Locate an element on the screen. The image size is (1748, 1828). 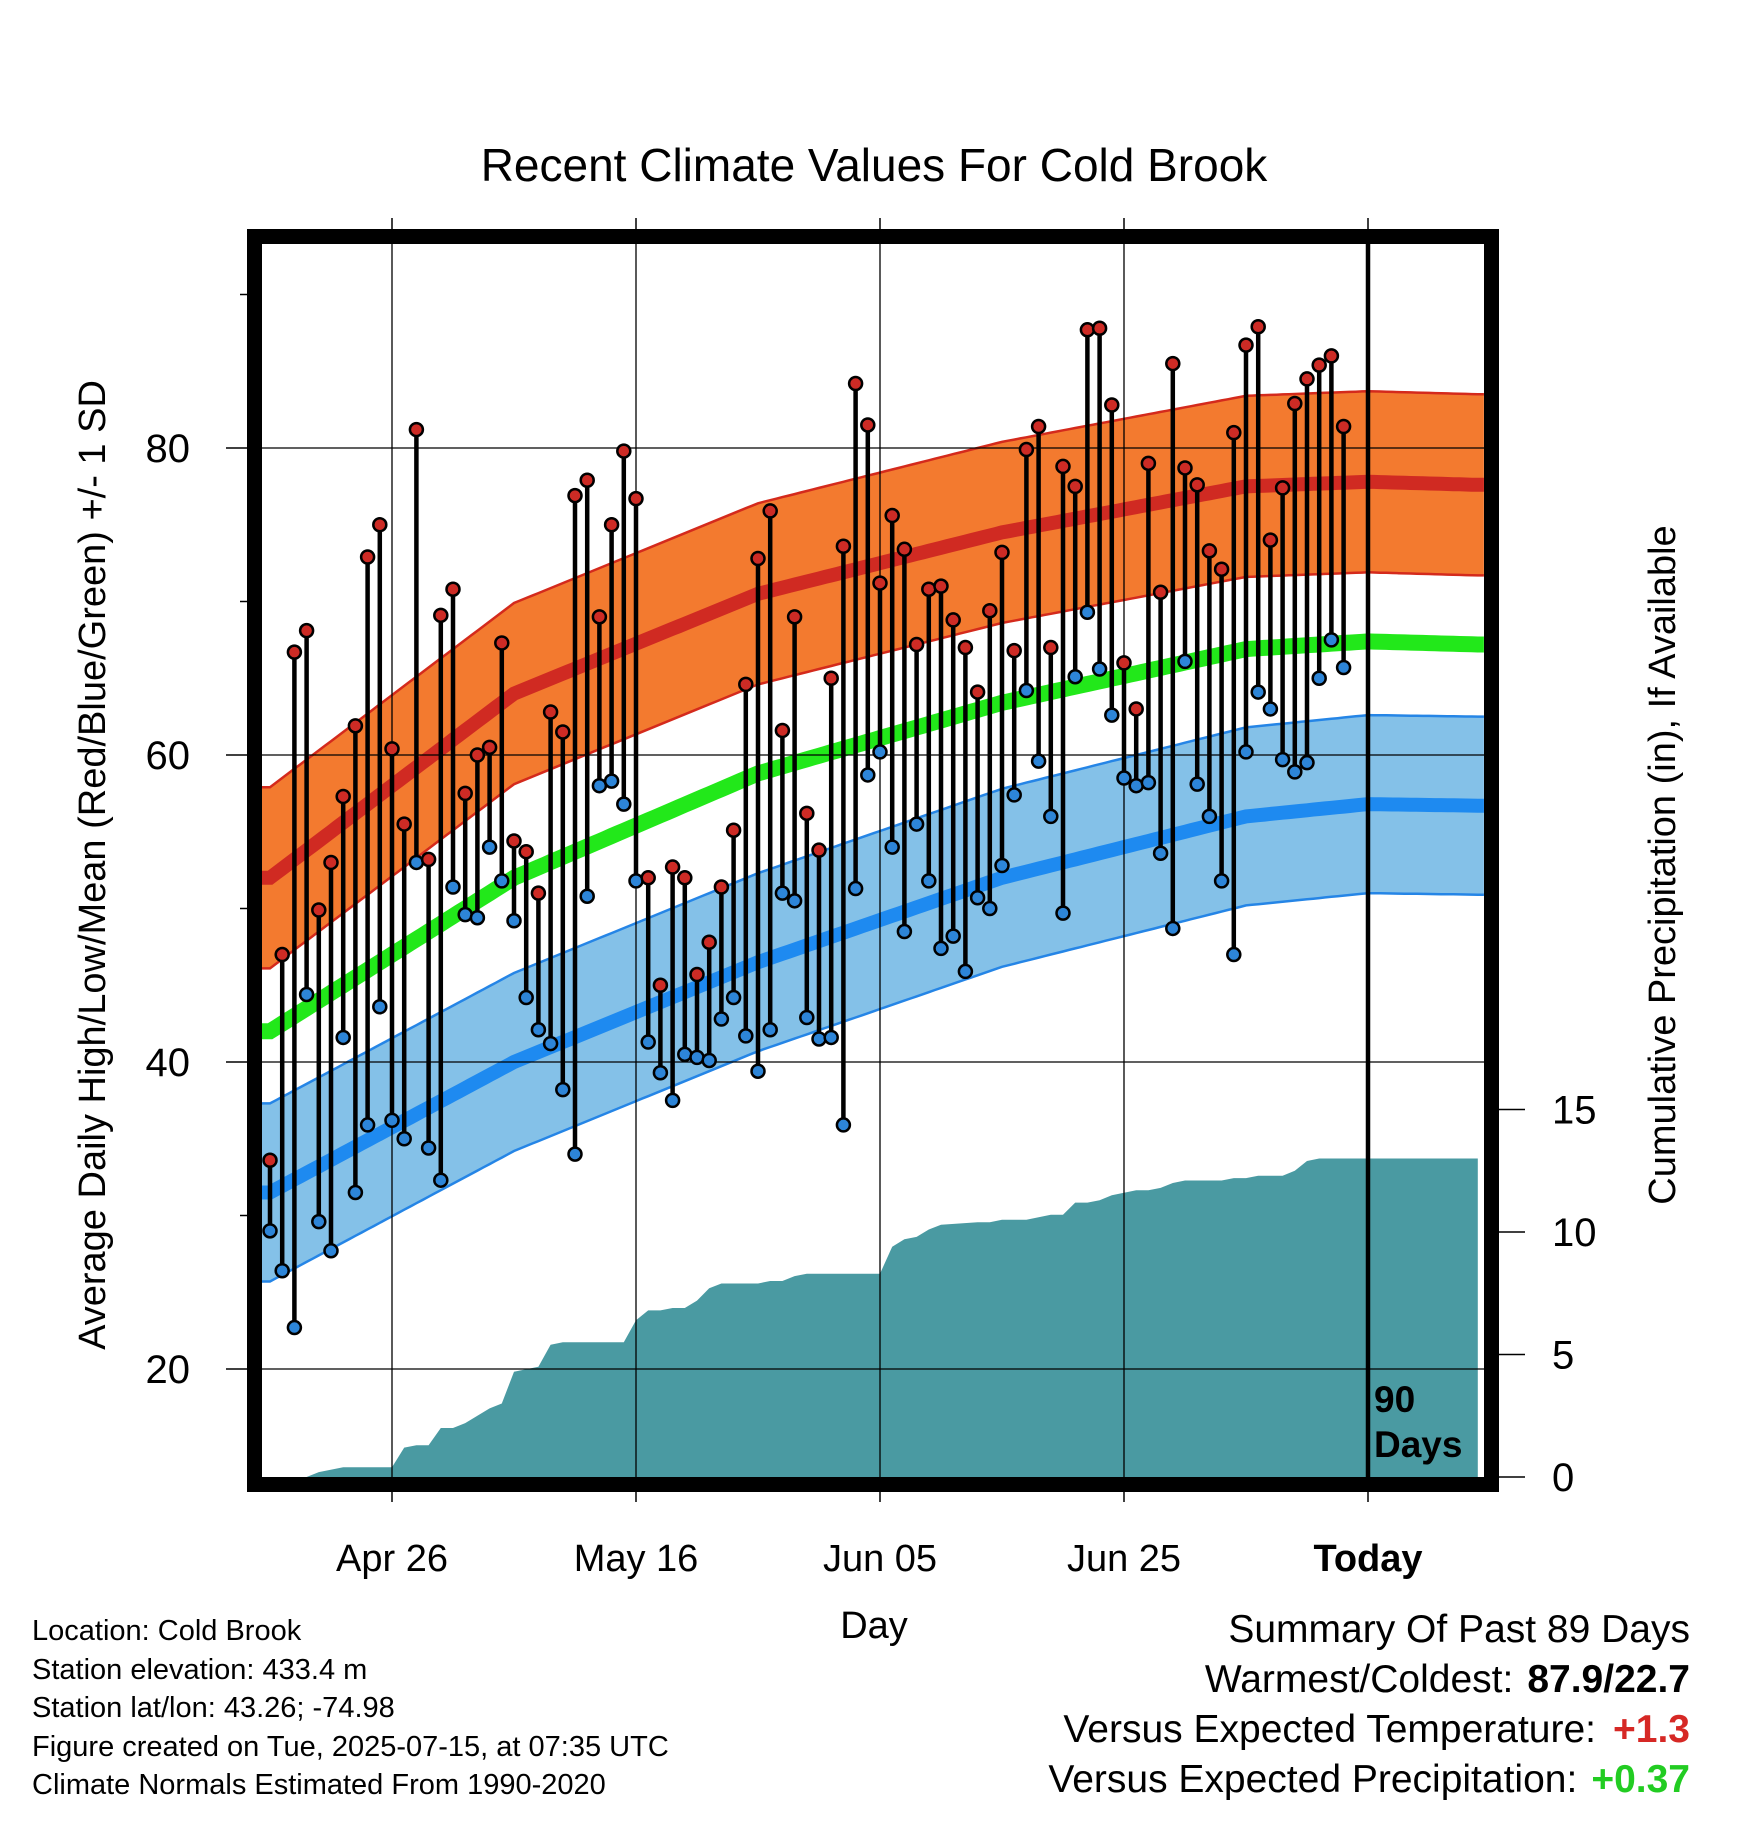
today-days-label-2: Days is located at coordinates (1418, 1444).